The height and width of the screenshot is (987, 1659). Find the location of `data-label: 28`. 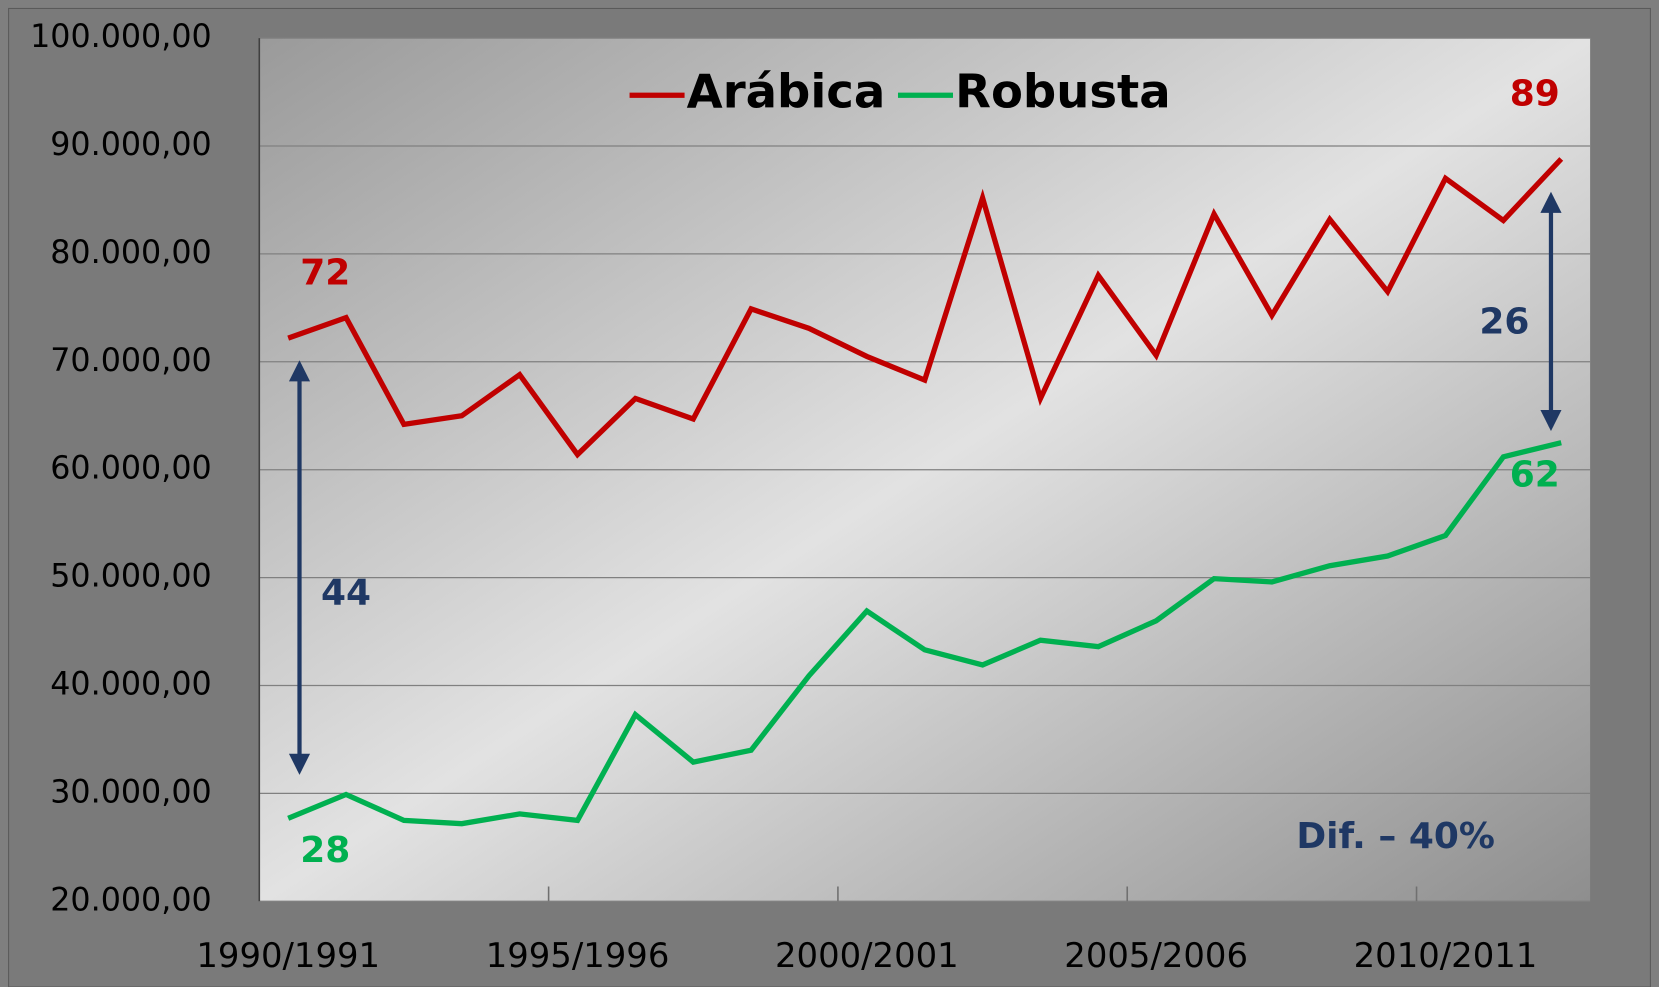

data-label: 28 is located at coordinates (325, 850).